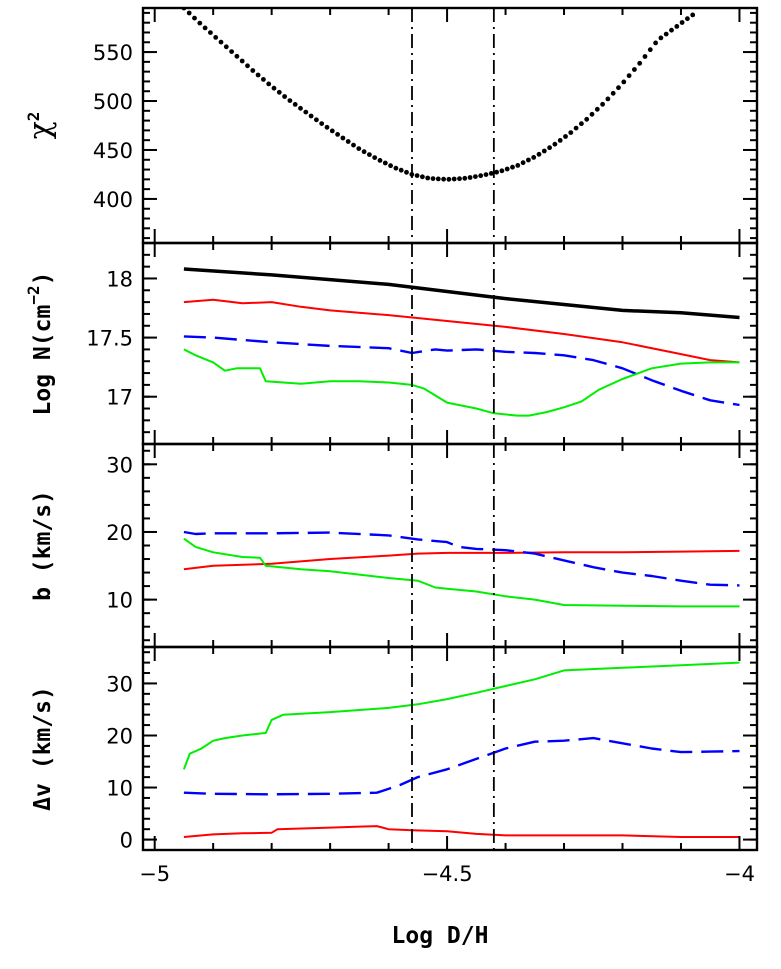 The image size is (781, 969). Describe the element at coordinates (113, 53) in the screenshot. I see `y-tick-label: 550` at that location.